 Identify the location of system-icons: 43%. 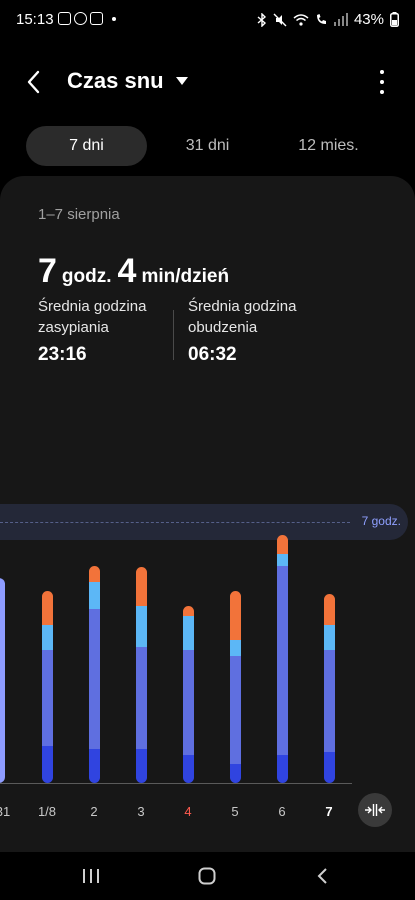
(328, 19).